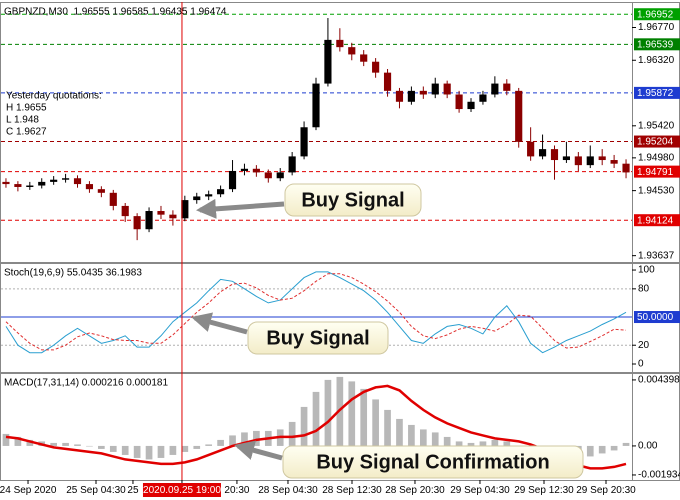 This screenshot has height=500, width=680. What do you see at coordinates (28, 490) in the screenshot?
I see `x-tick-label: 24 Sep 2020` at bounding box center [28, 490].